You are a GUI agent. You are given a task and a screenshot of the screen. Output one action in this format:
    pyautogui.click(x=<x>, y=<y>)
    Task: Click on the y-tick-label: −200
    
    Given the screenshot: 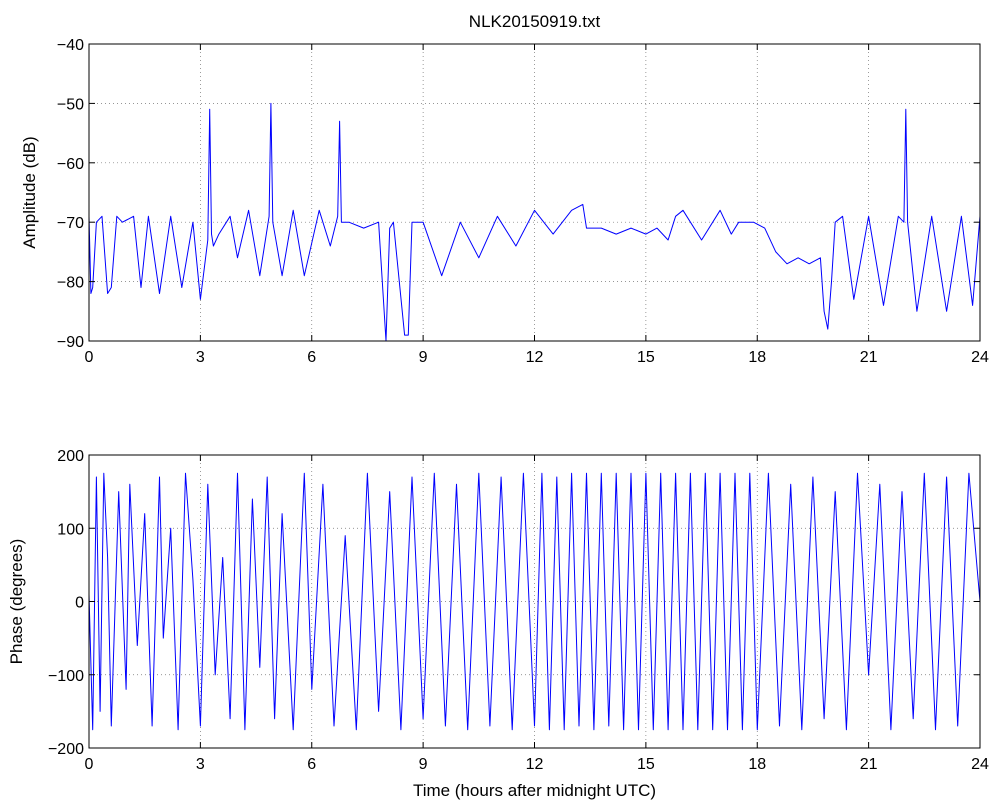 What is the action you would take?
    pyautogui.click(x=66, y=749)
    